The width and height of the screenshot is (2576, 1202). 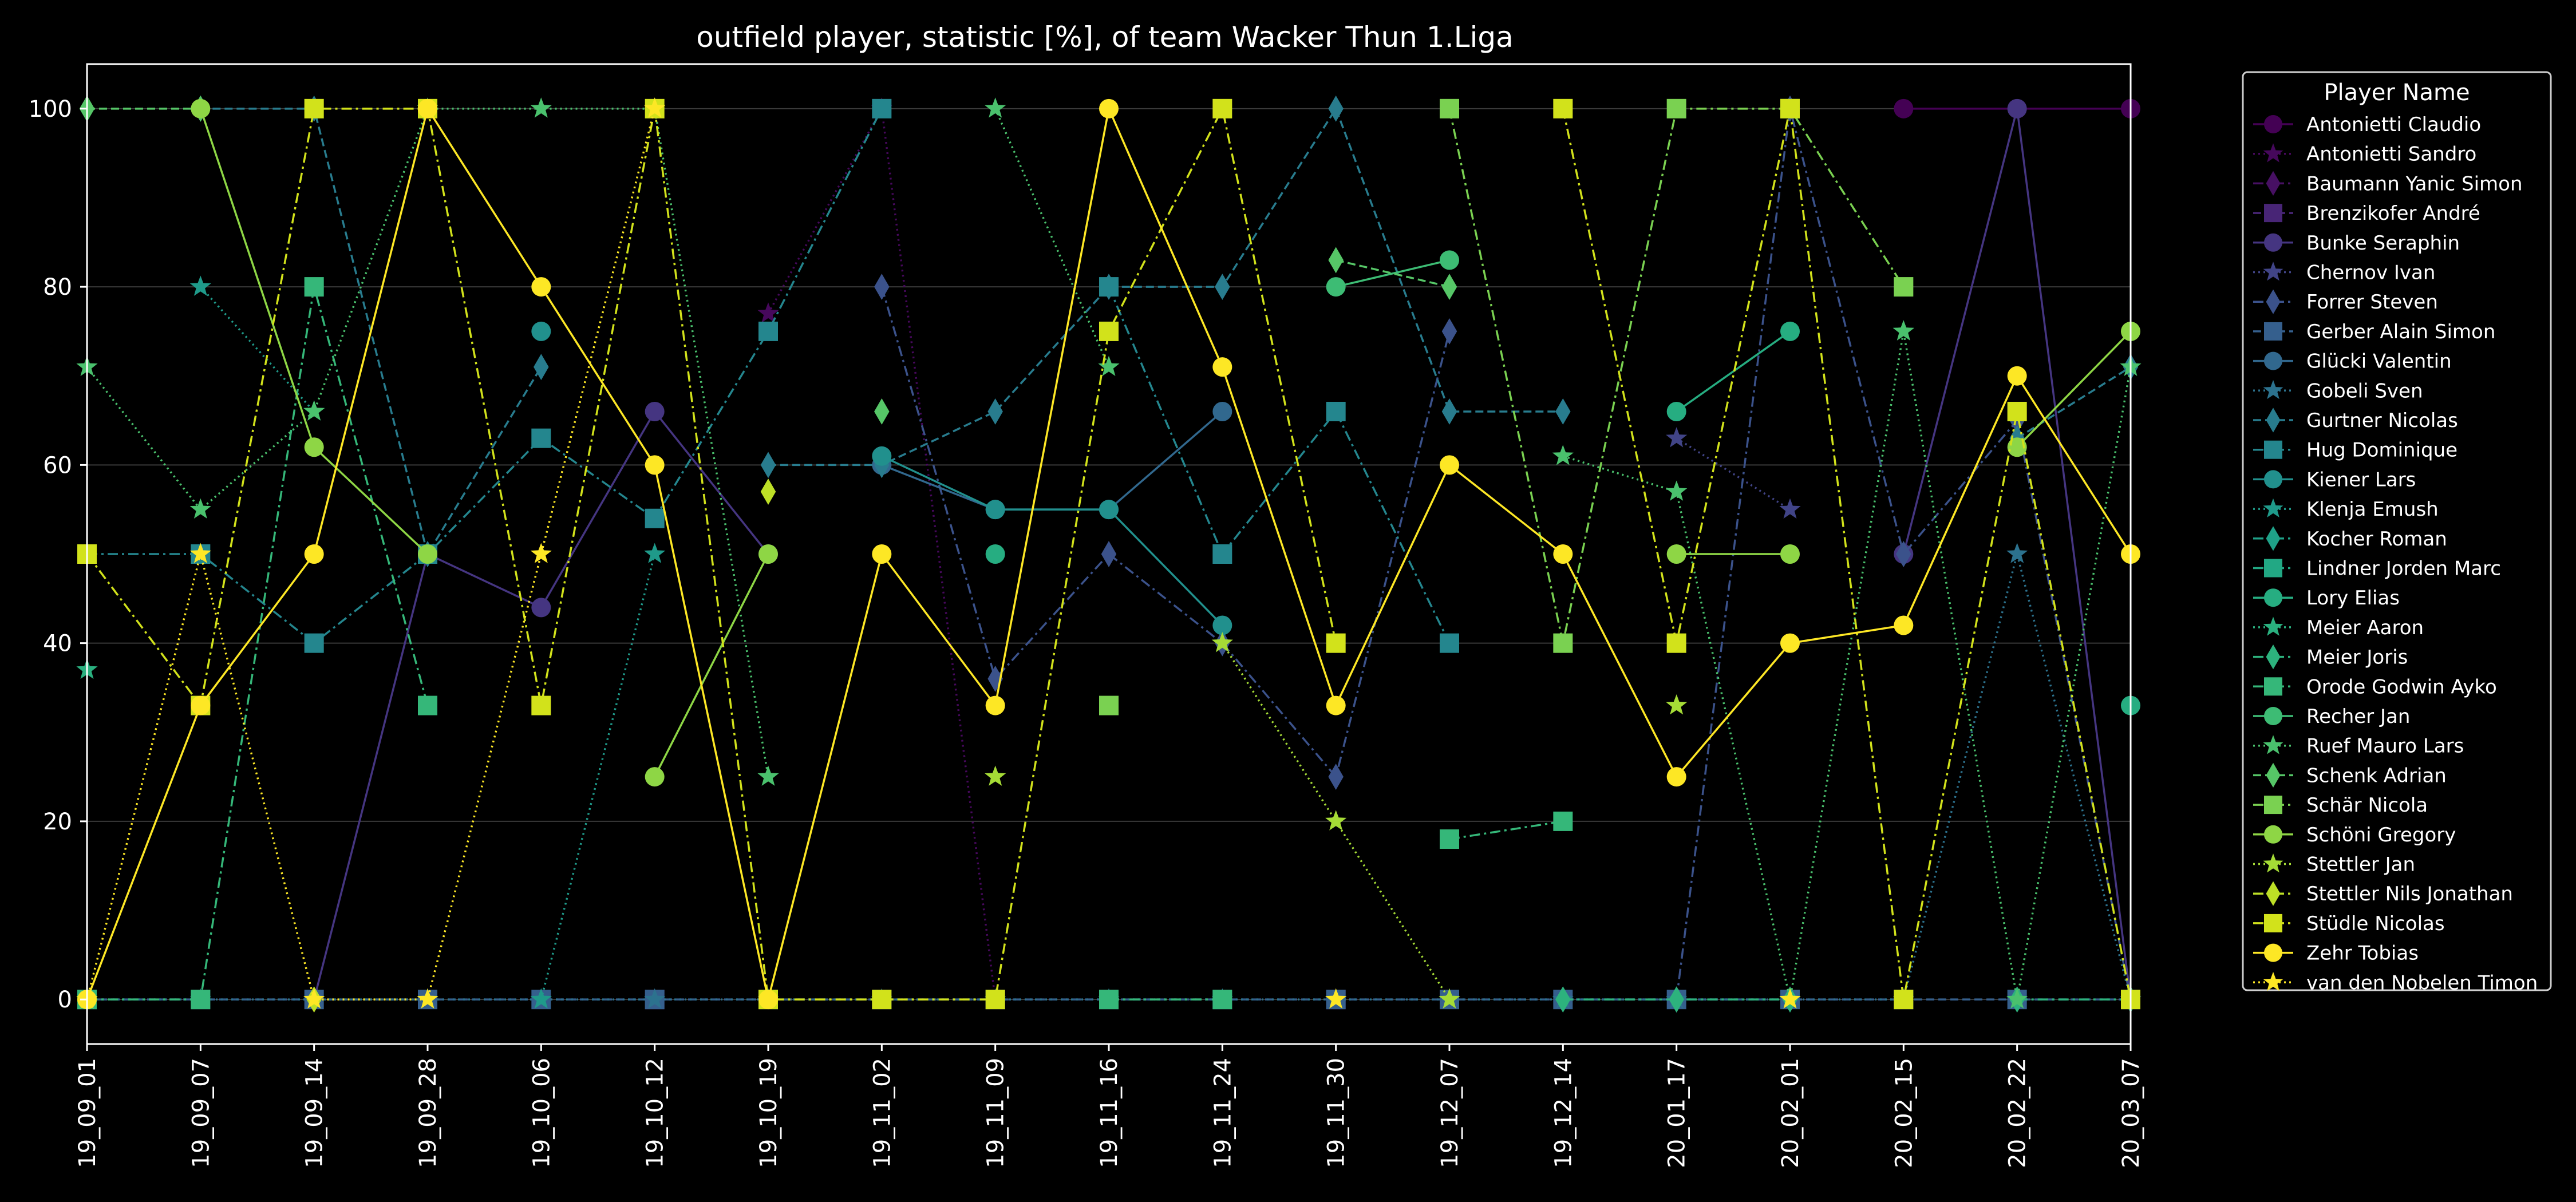 What do you see at coordinates (2355, 451) in the screenshot?
I see `legend-item: Hug Dominique` at bounding box center [2355, 451].